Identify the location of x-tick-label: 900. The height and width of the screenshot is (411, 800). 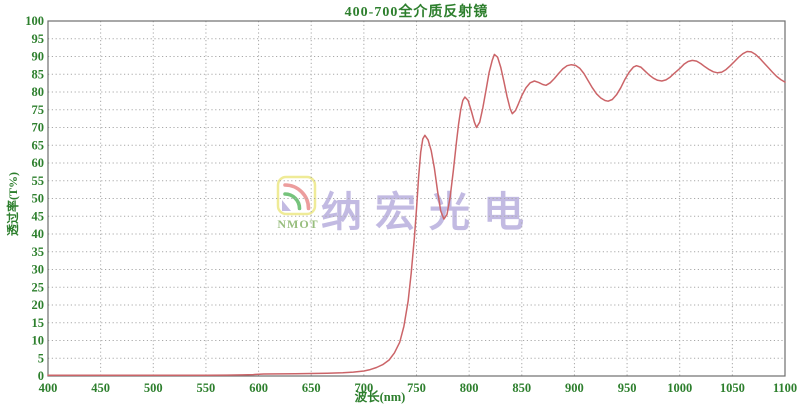
(574, 388).